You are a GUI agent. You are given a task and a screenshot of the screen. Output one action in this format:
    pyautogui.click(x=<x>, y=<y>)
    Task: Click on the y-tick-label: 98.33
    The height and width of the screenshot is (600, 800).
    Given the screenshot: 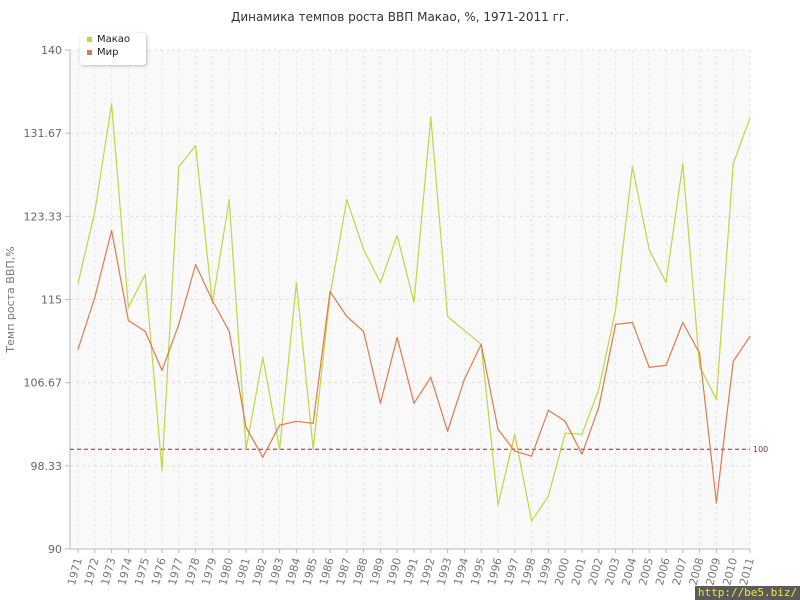 What is the action you would take?
    pyautogui.click(x=47, y=466)
    